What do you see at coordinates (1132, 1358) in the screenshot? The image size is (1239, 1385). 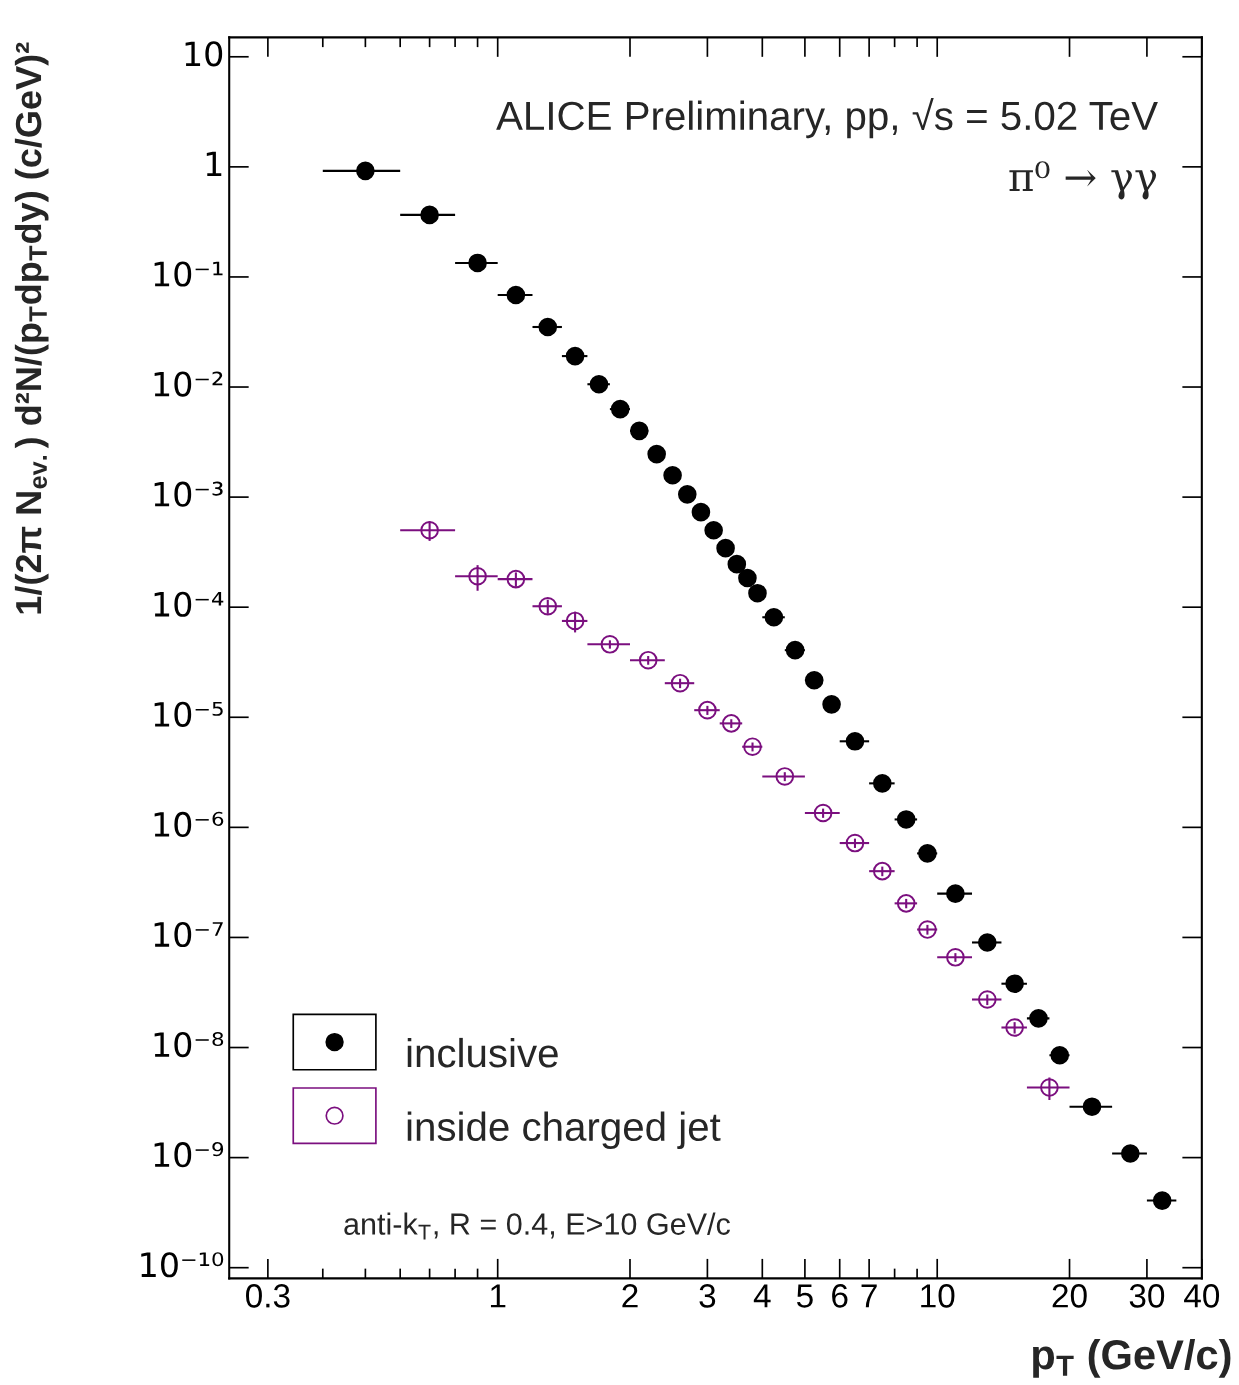 I see `x-axis-title: p$_{T}$ (GeV/c)` at bounding box center [1132, 1358].